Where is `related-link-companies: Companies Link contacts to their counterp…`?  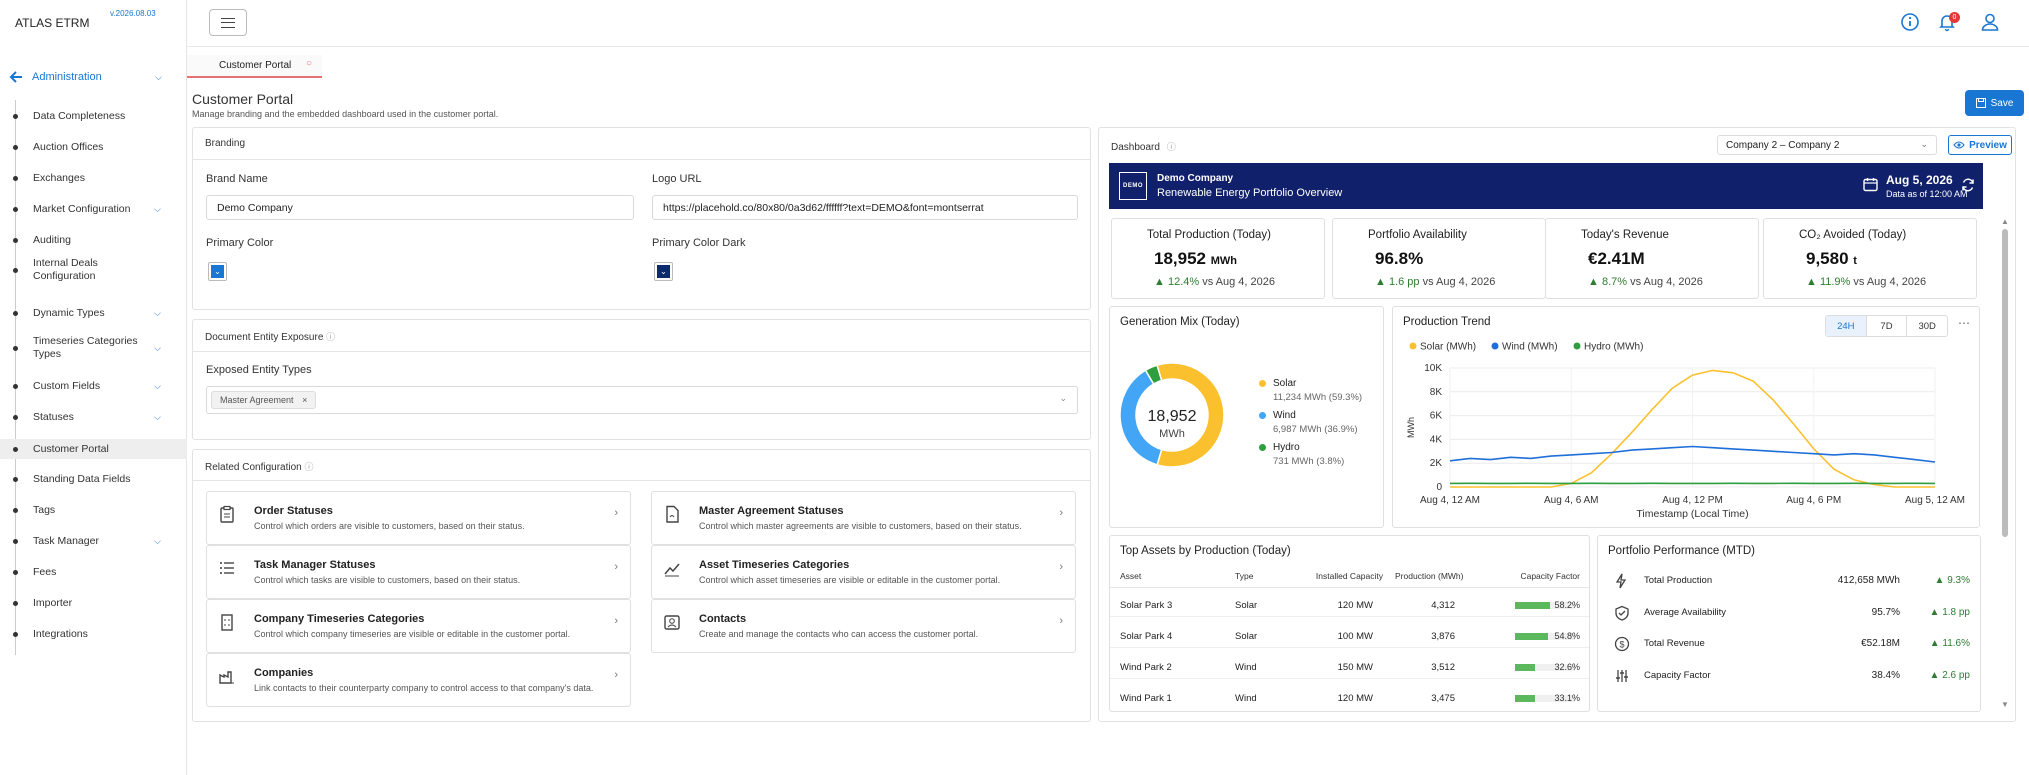
related-link-companies: Companies Link contacts to their counterp… is located at coordinates (418, 680).